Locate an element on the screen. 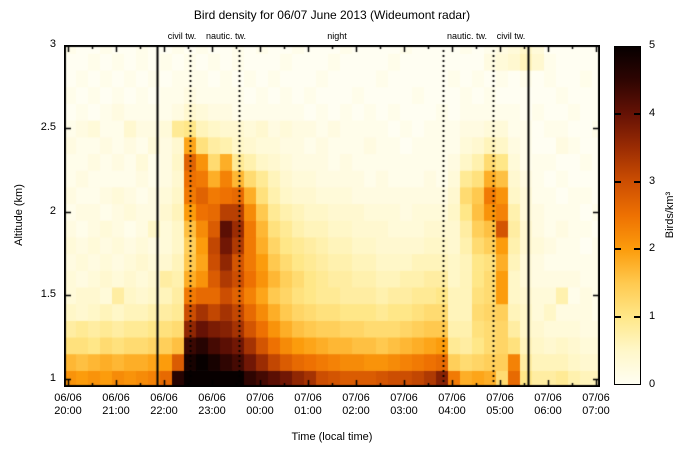 Image resolution: width=700 pixels, height=462 pixels. colorbar-tick-label: 2 is located at coordinates (652, 248).